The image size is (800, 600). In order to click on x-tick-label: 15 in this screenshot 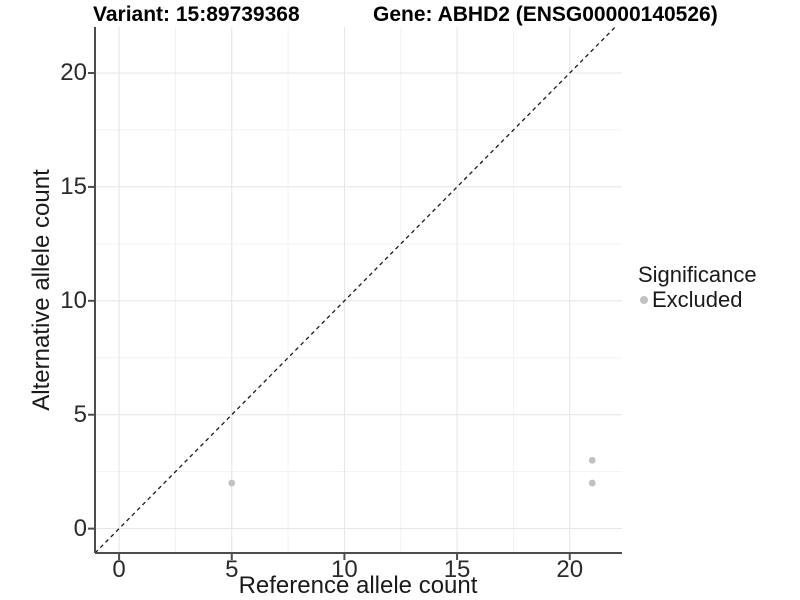, I will do `click(457, 569)`.